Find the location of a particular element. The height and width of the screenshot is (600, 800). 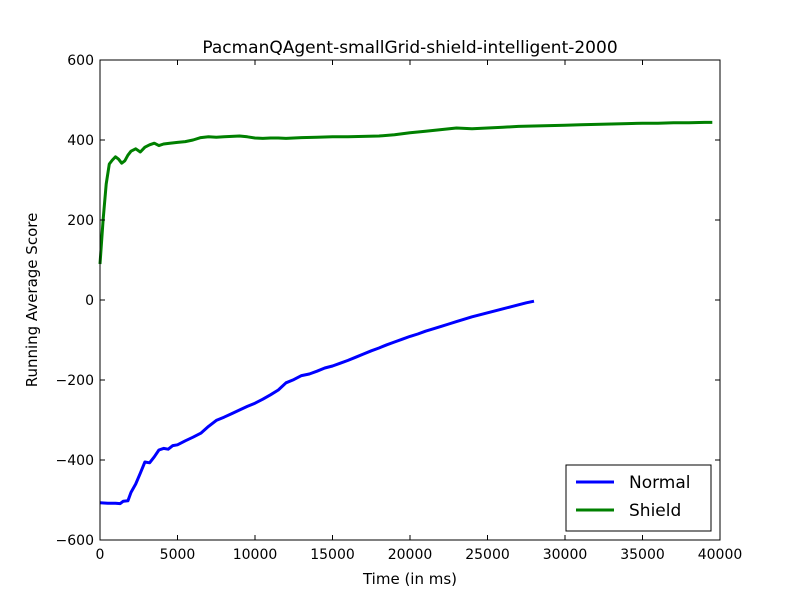

y-tick-label: −200 is located at coordinates (75, 381).